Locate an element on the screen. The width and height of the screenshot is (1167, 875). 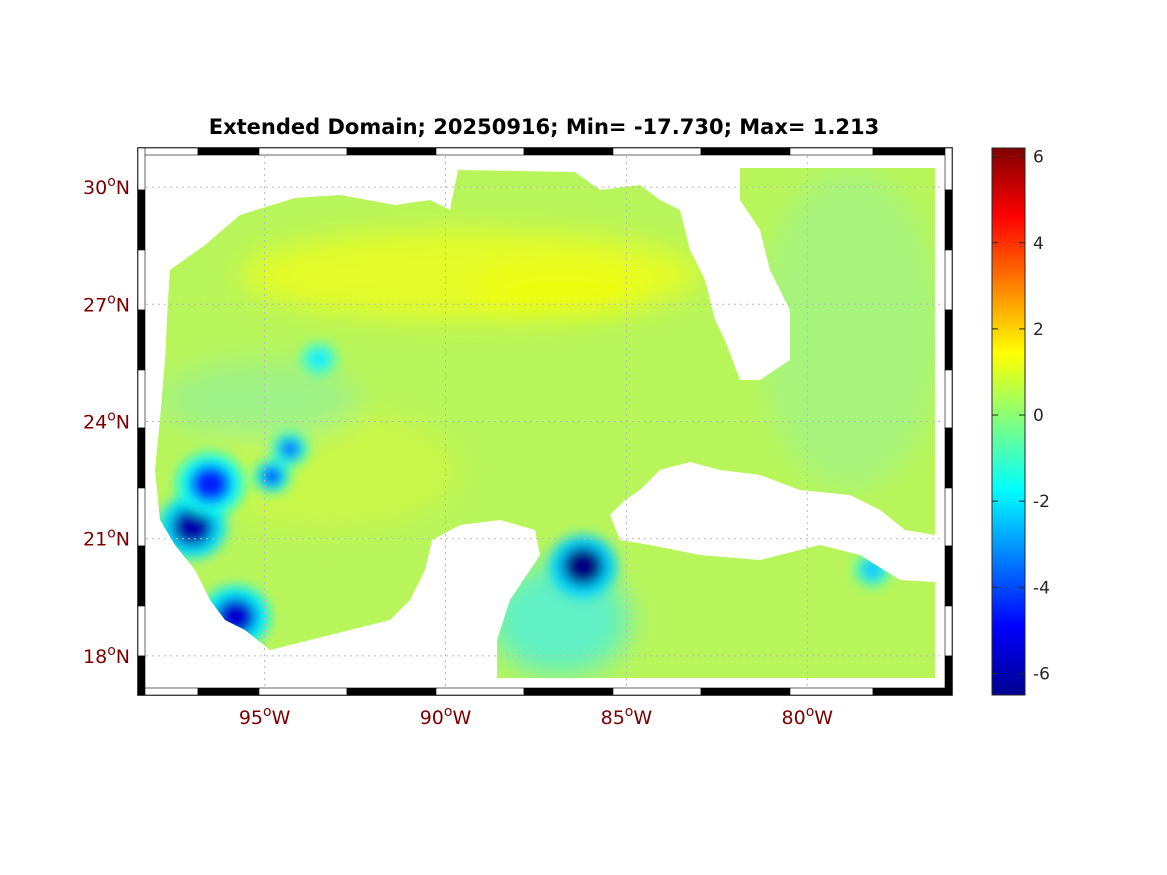
colorbar is located at coordinates (1008, 421).